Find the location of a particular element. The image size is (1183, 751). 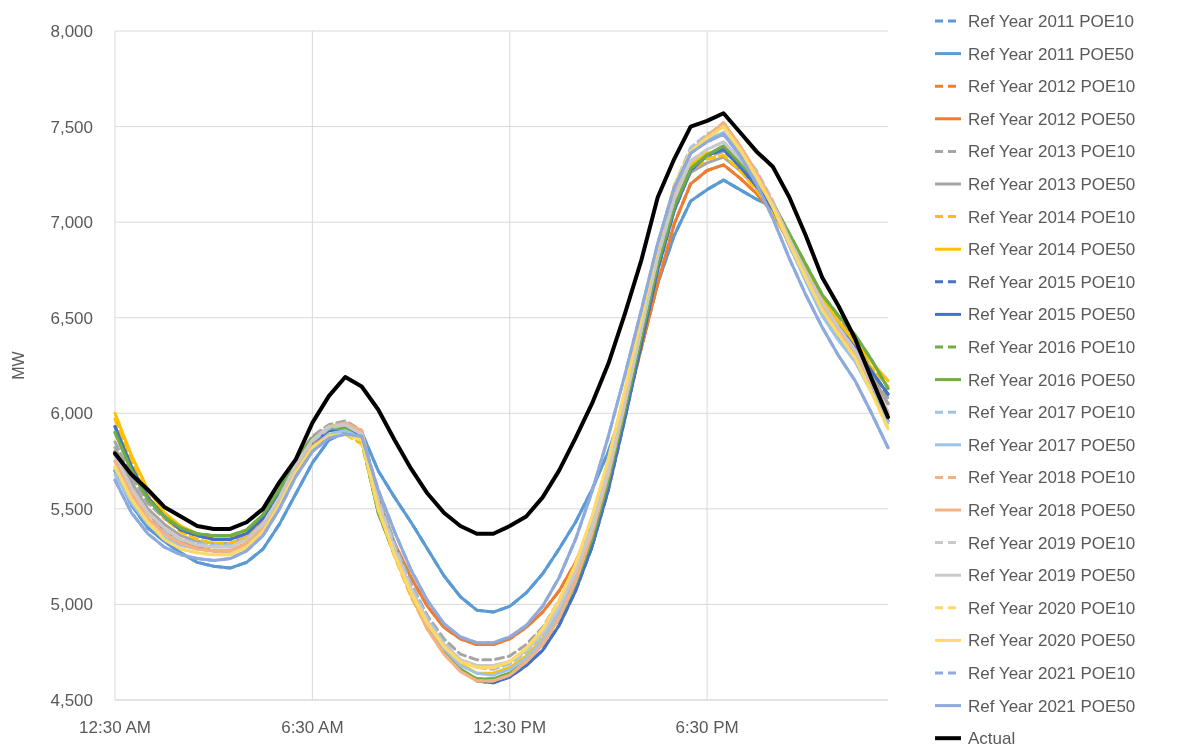

x-tick-label: 6:30 PM is located at coordinates (707, 727).